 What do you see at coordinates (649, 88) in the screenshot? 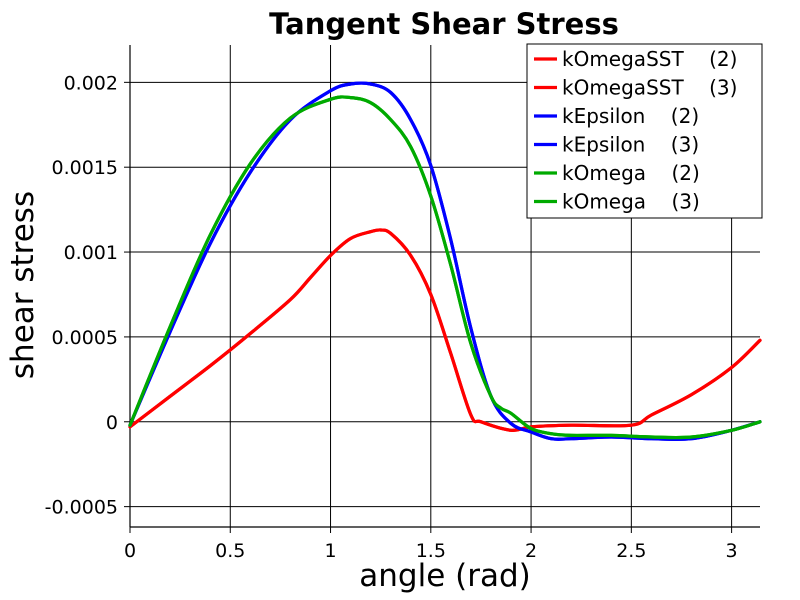
I see `legend-label: kOmegaSST (3)` at bounding box center [649, 88].